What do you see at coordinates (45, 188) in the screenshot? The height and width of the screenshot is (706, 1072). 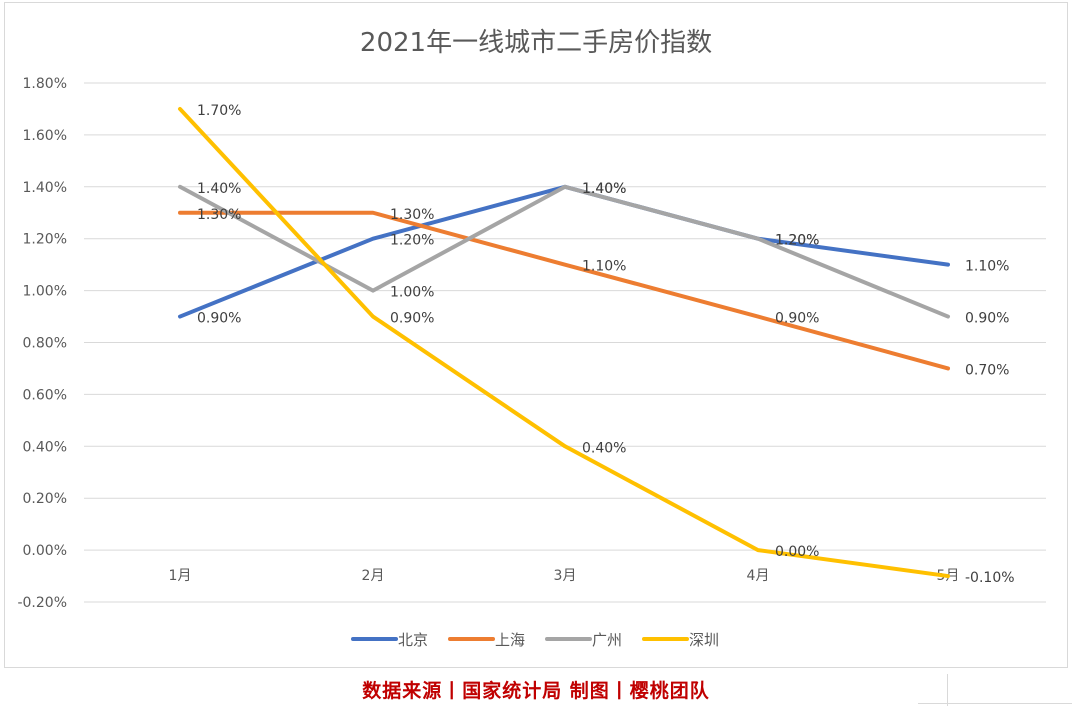 I see `y-tick-label: 1.40%` at bounding box center [45, 188].